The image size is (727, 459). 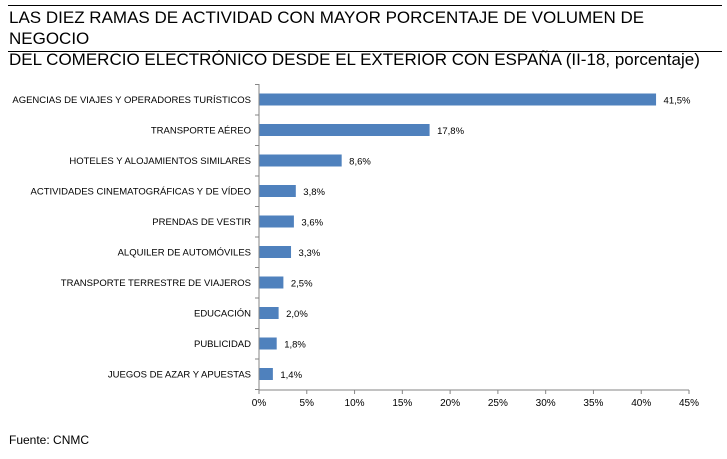 What do you see at coordinates (297, 314) in the screenshot?
I see `data-label: 2,0%` at bounding box center [297, 314].